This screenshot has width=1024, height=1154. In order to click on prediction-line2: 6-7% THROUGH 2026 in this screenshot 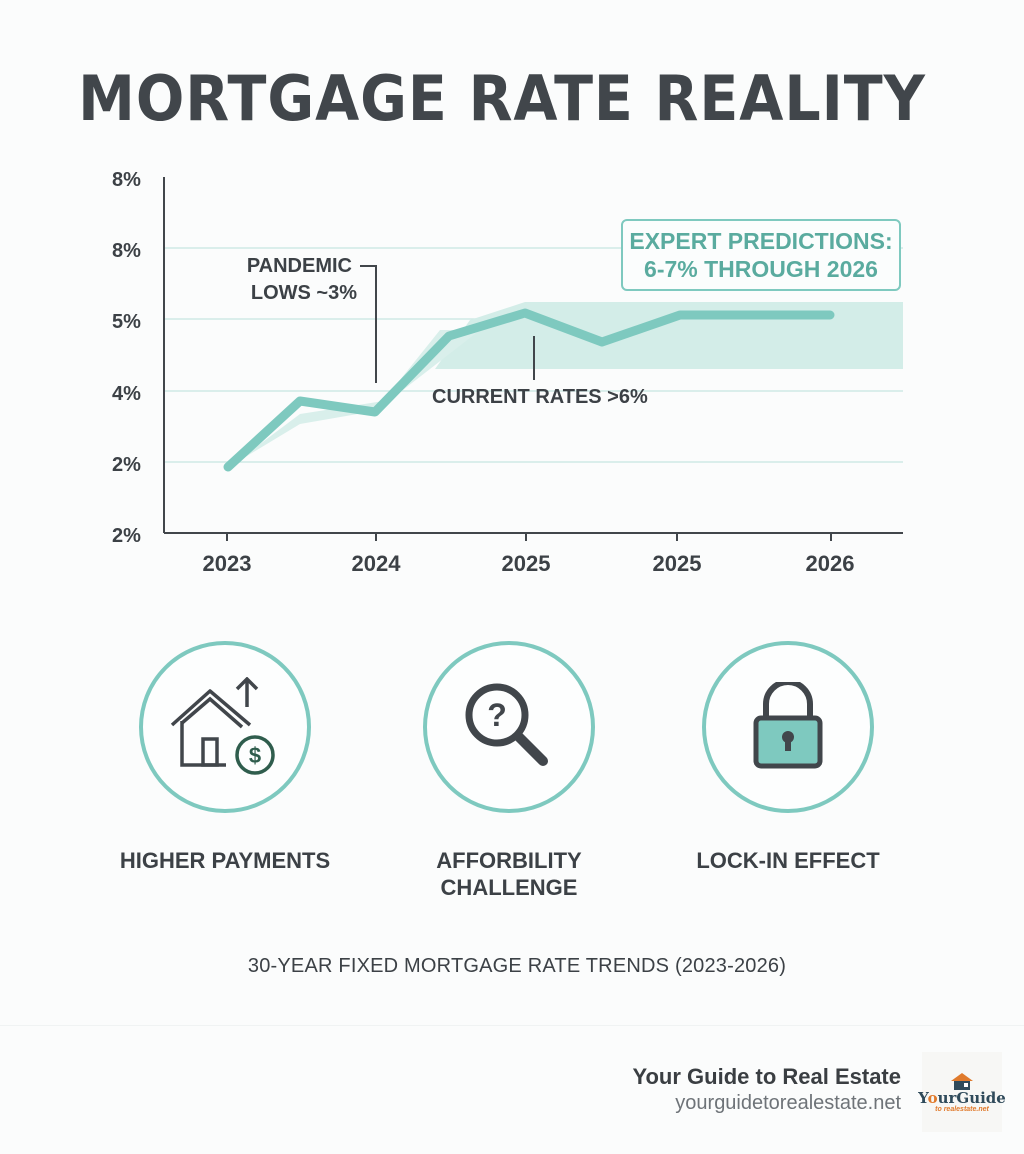, I will do `click(761, 269)`.